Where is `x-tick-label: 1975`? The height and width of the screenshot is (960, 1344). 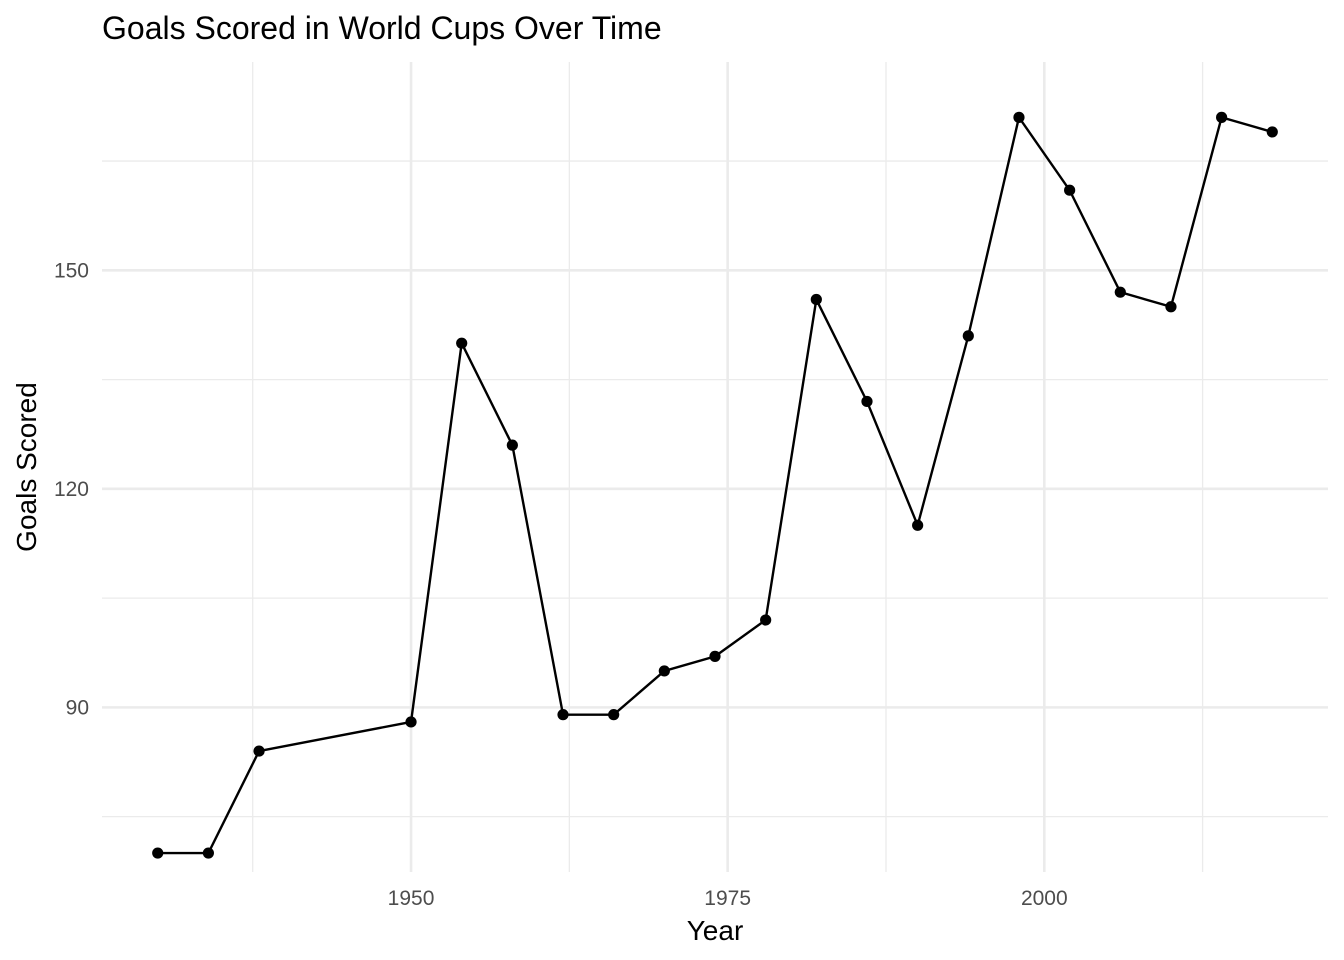
x-tick-label: 1975 is located at coordinates (727, 898).